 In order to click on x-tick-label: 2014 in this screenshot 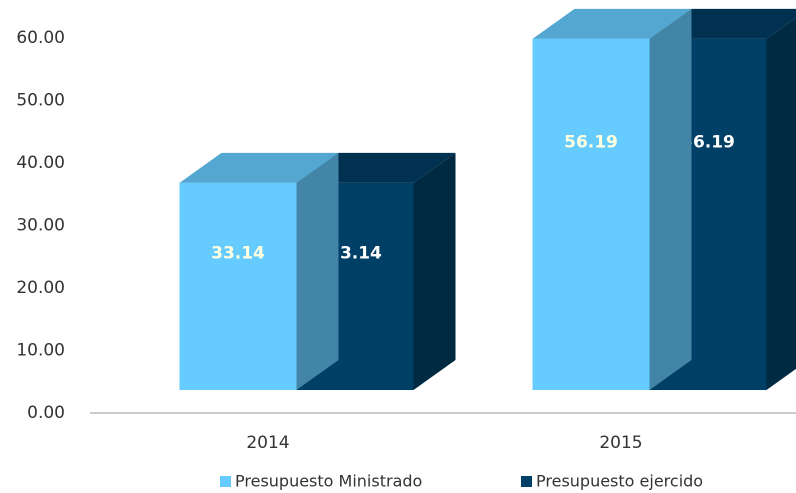, I will do `click(267, 443)`.